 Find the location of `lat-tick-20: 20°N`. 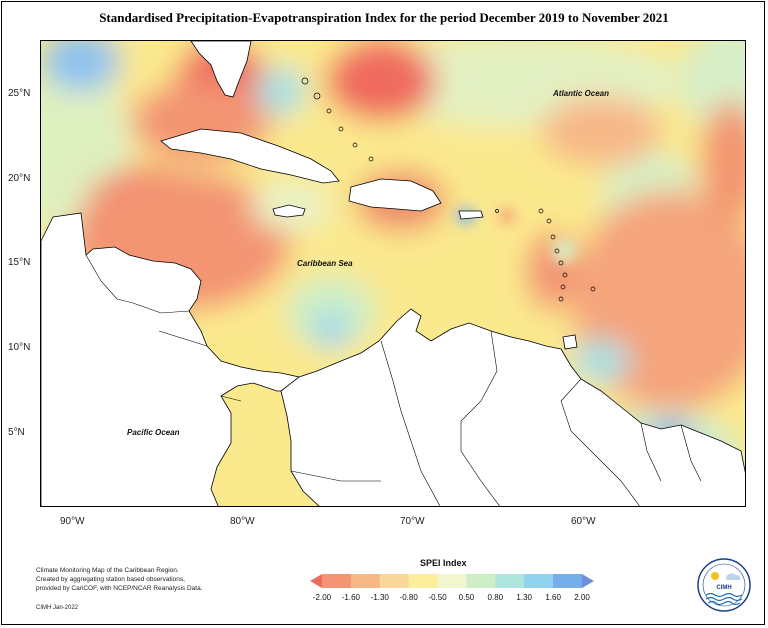

lat-tick-20: 20°N is located at coordinates (19, 178).